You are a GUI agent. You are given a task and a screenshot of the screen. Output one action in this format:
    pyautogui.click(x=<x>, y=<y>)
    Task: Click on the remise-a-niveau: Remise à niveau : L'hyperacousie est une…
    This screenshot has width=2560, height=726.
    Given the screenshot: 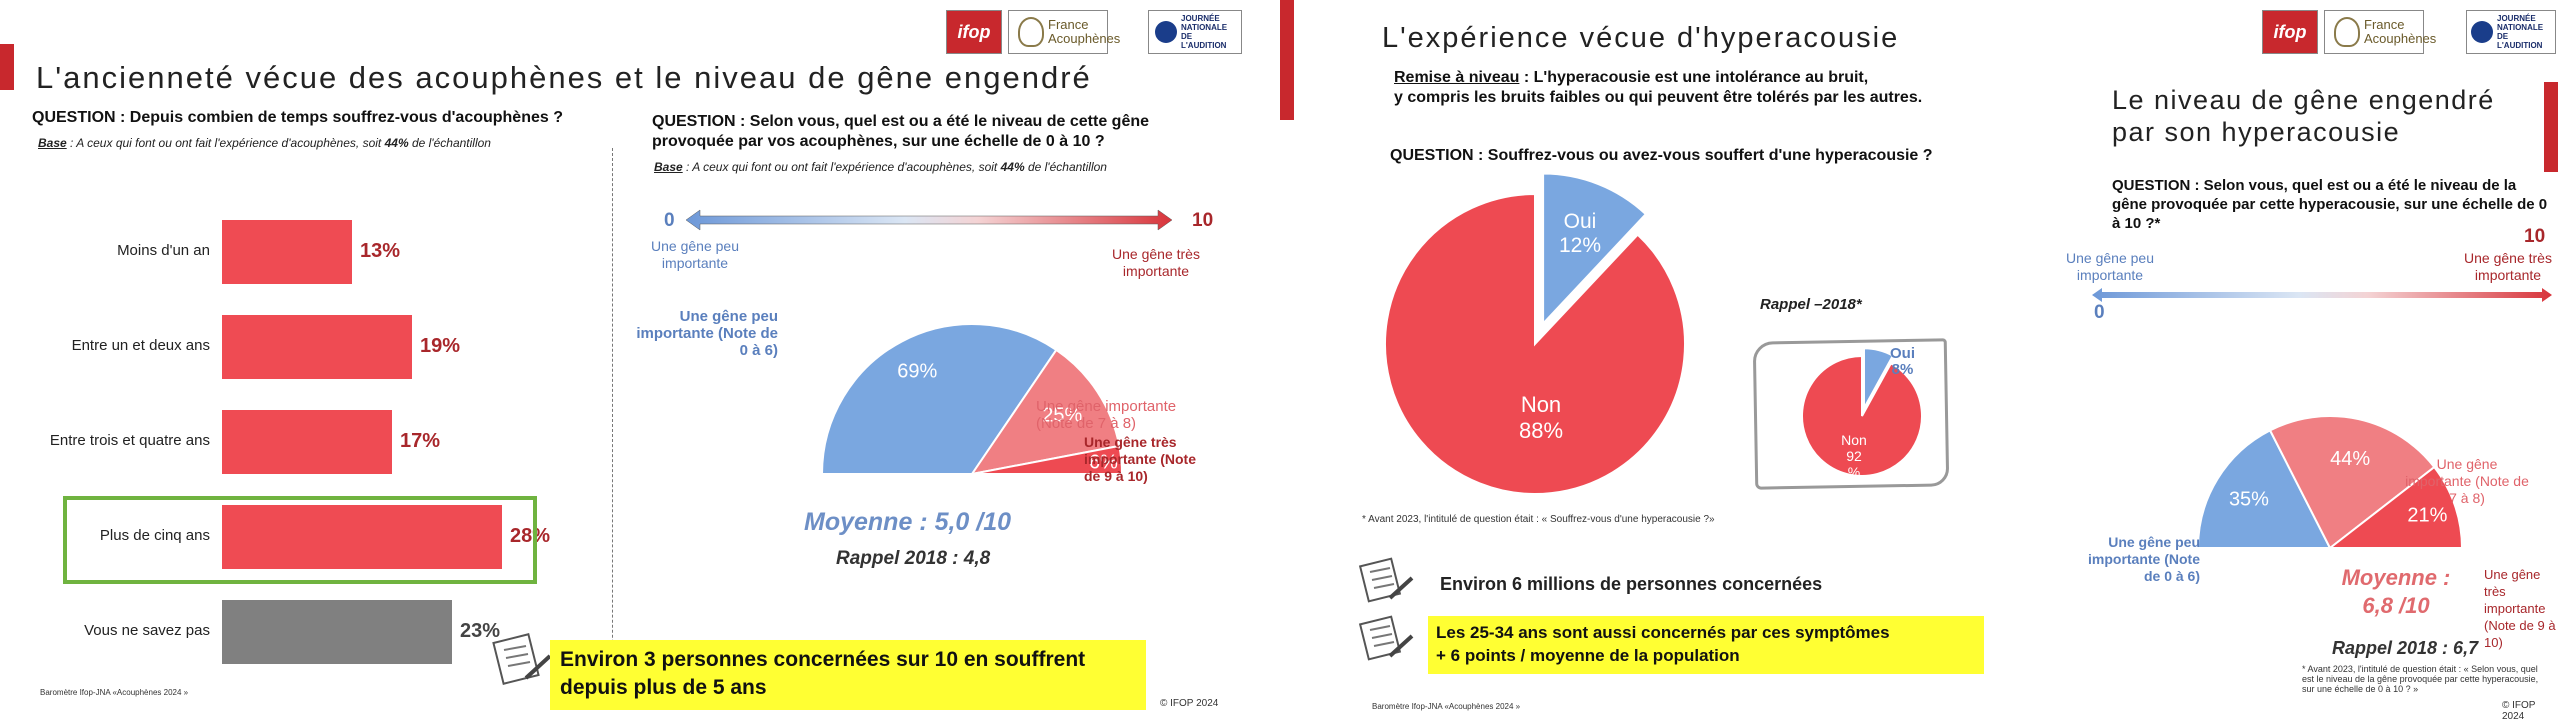 What is the action you would take?
    pyautogui.click(x=1658, y=87)
    